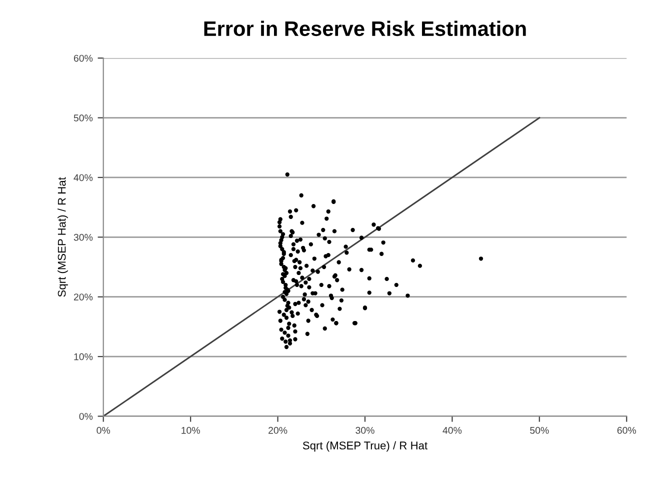 The image size is (646, 484). I want to click on x-tick-label: 40%, so click(452, 430).